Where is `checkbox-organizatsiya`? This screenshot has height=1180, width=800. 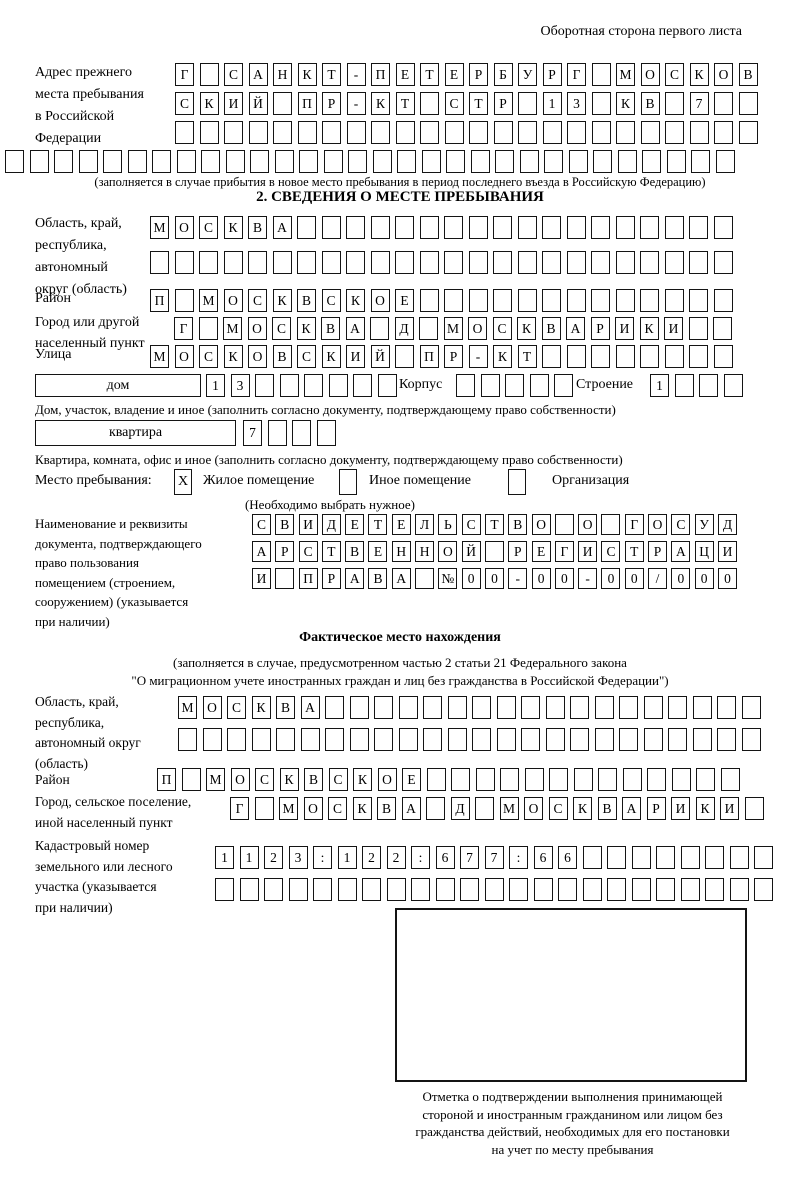
checkbox-organizatsiya is located at coordinates (517, 482).